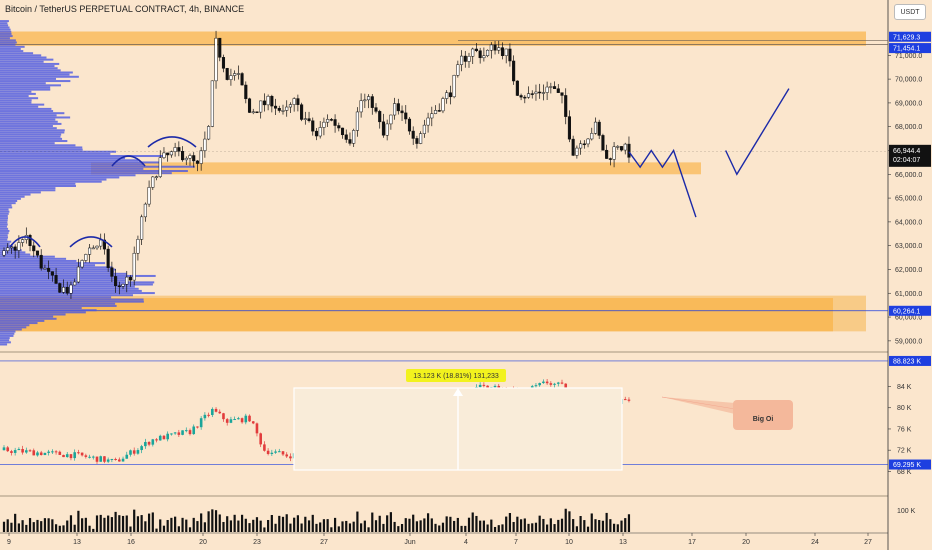 This screenshot has height=550, width=932. I want to click on time-axis, so click(438, 534).